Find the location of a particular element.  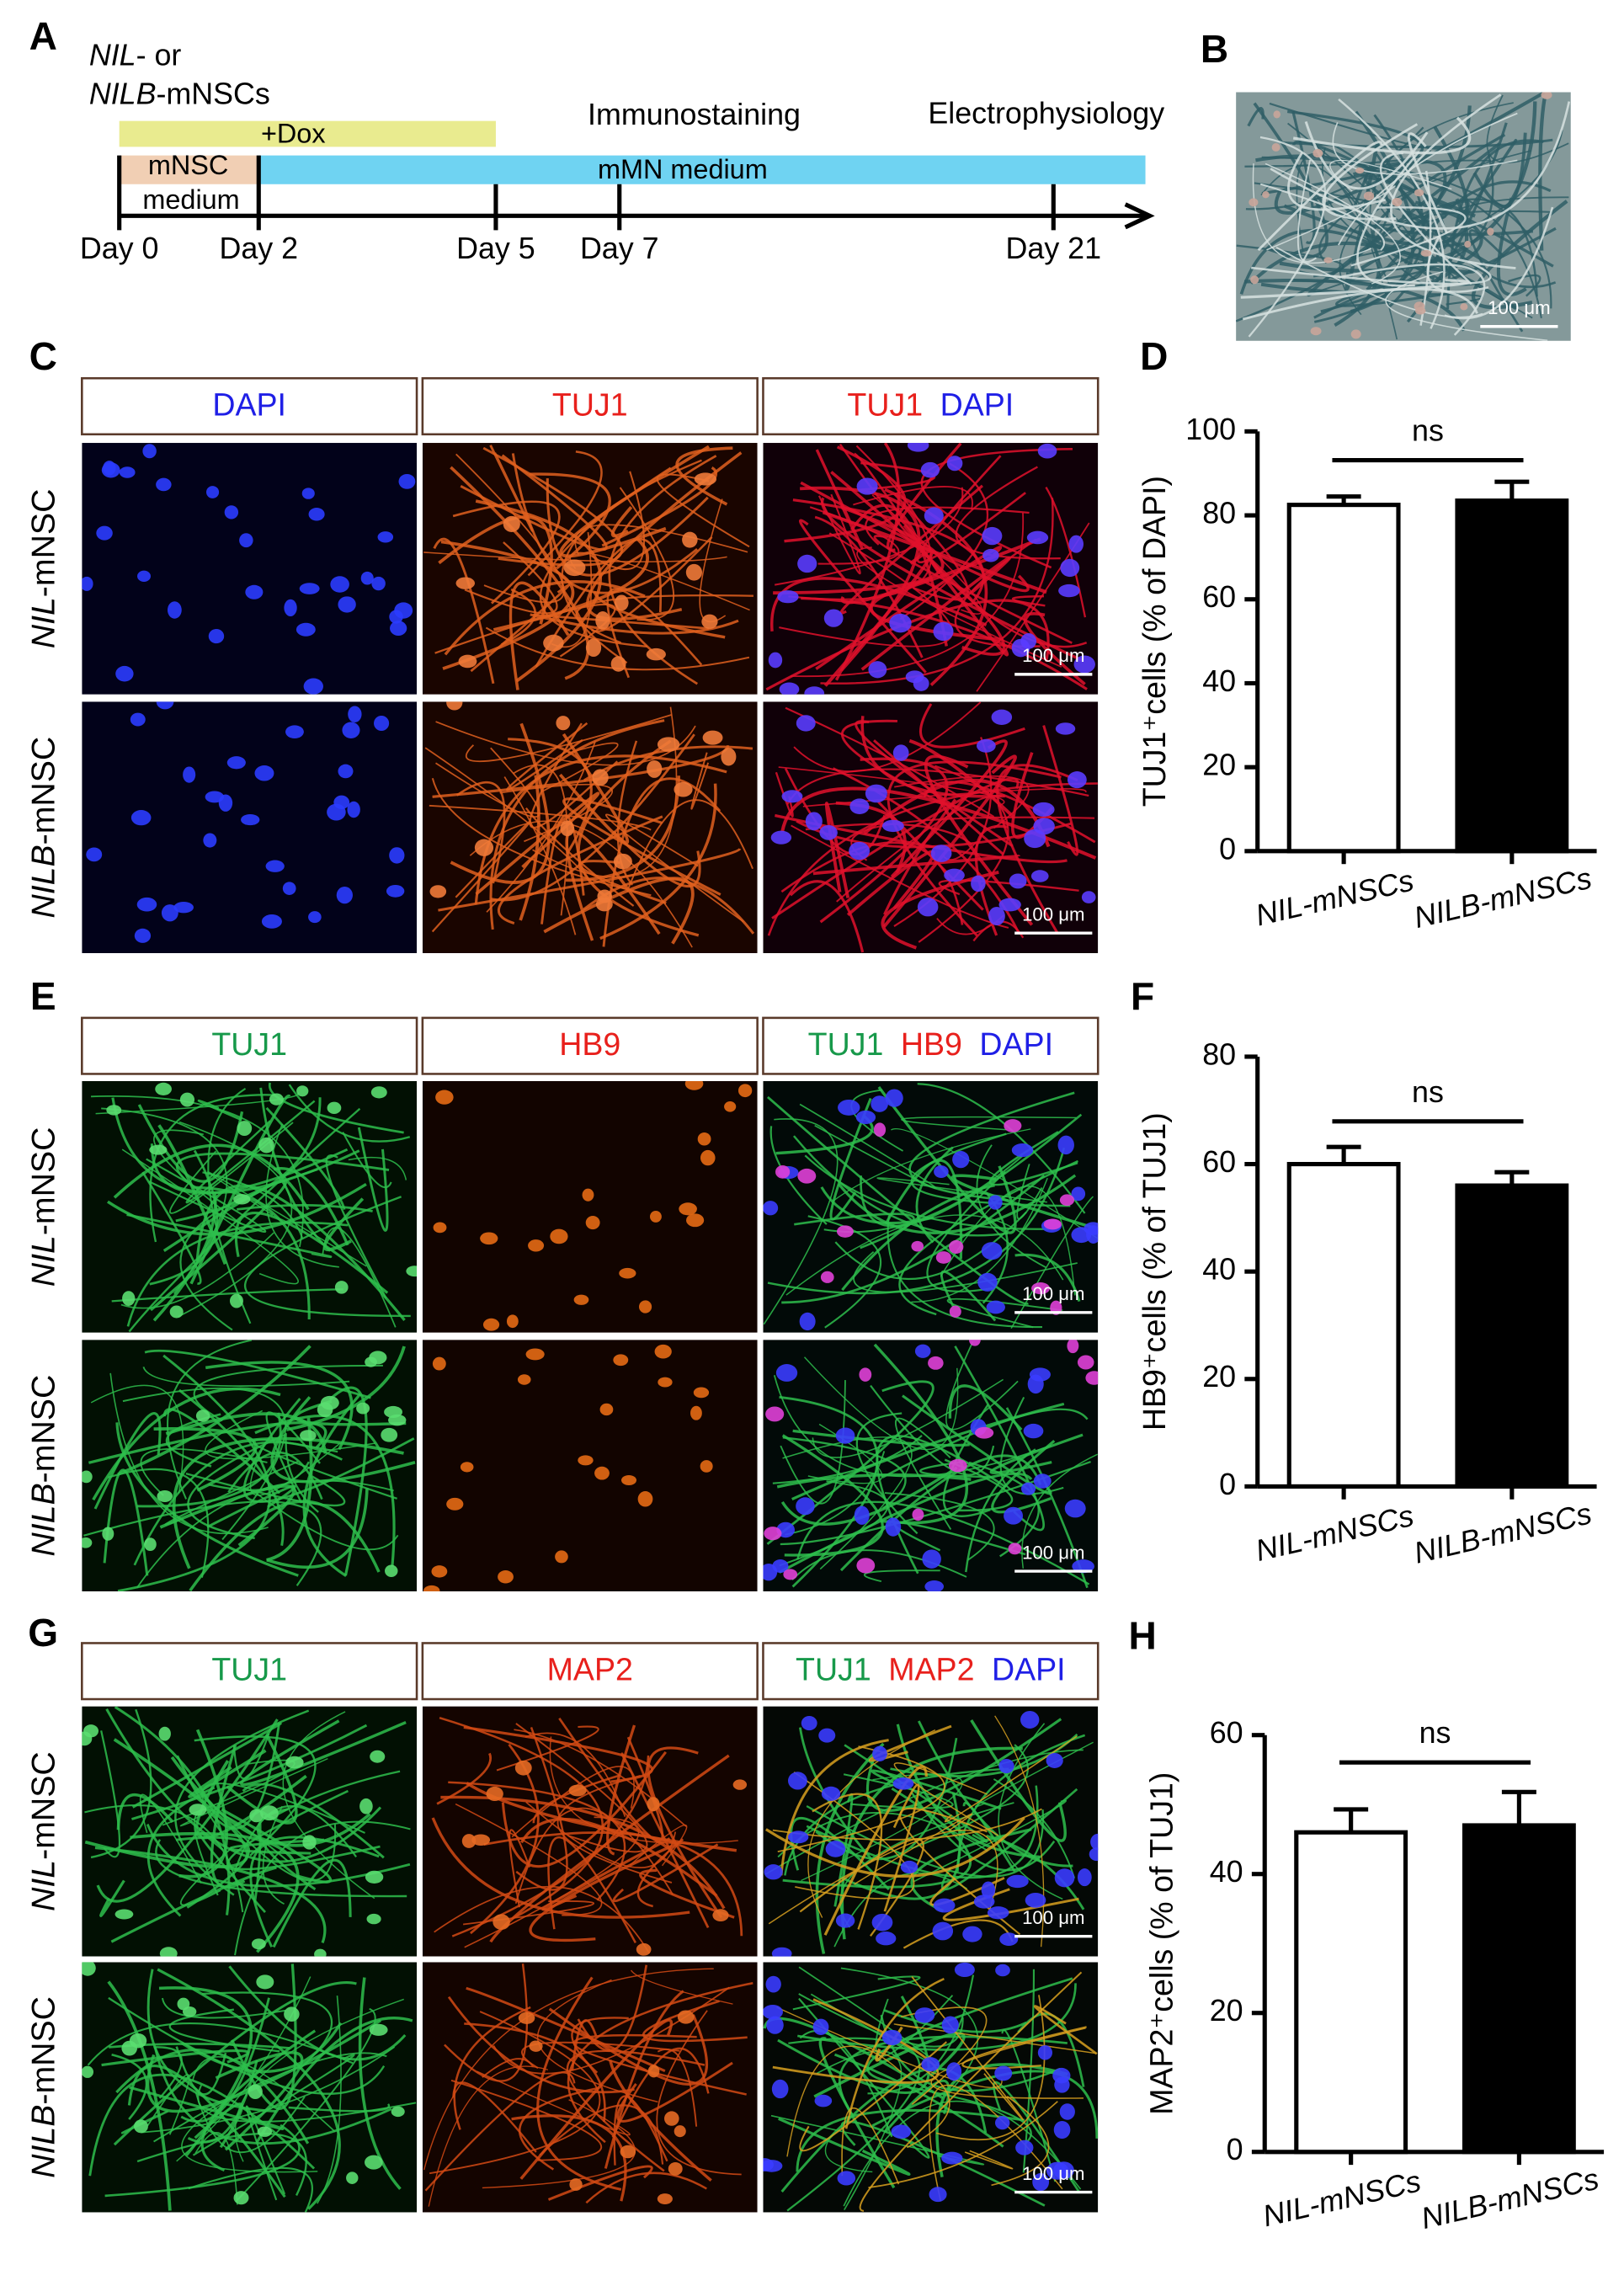

scale-bar-label: 100 μm is located at coordinates (1053, 2173).